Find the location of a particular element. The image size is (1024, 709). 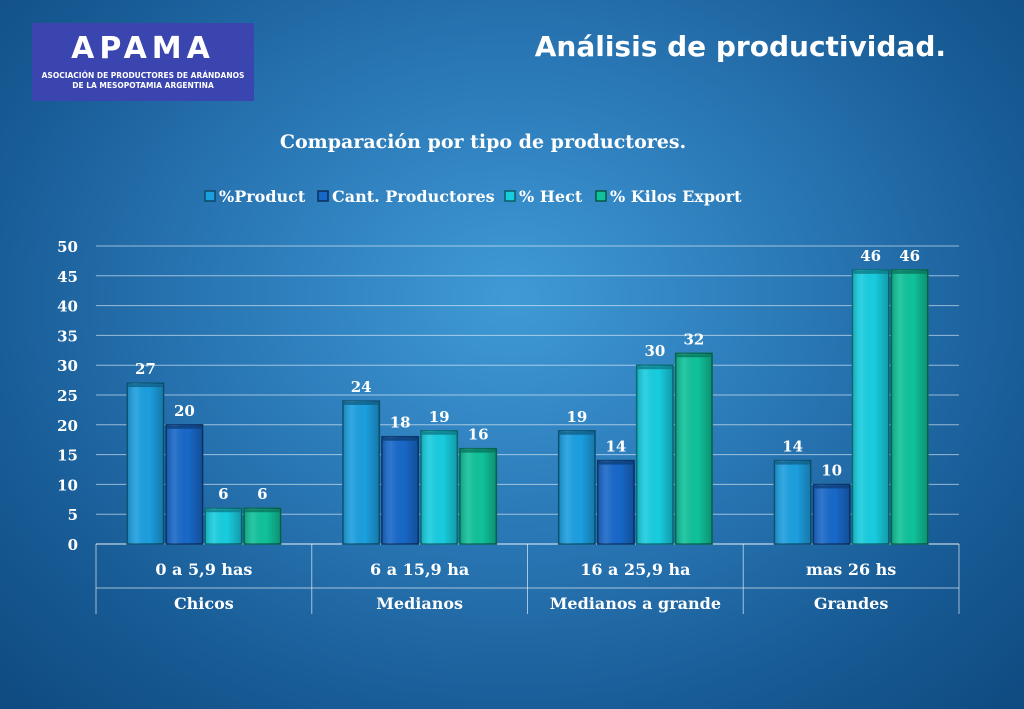

x-category-label: mas 26 hs is located at coordinates (851, 569).